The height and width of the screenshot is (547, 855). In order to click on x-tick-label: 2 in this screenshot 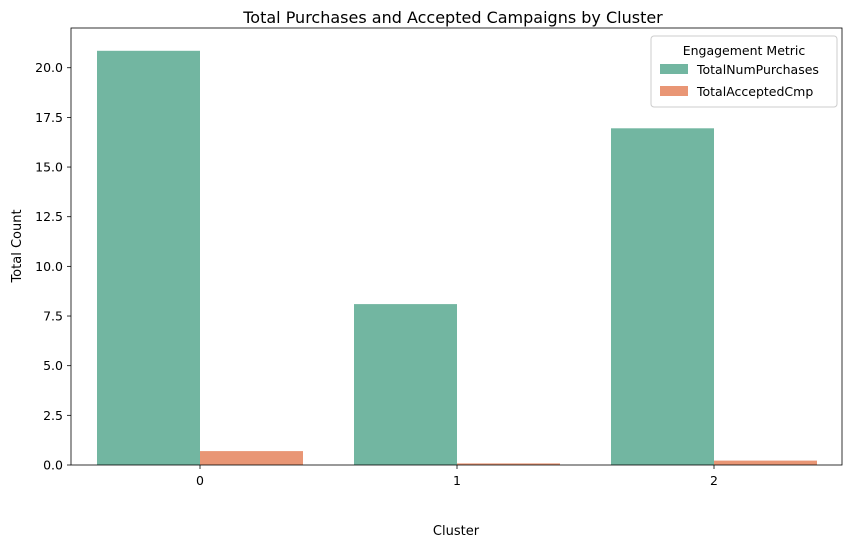, I will do `click(714, 480)`.